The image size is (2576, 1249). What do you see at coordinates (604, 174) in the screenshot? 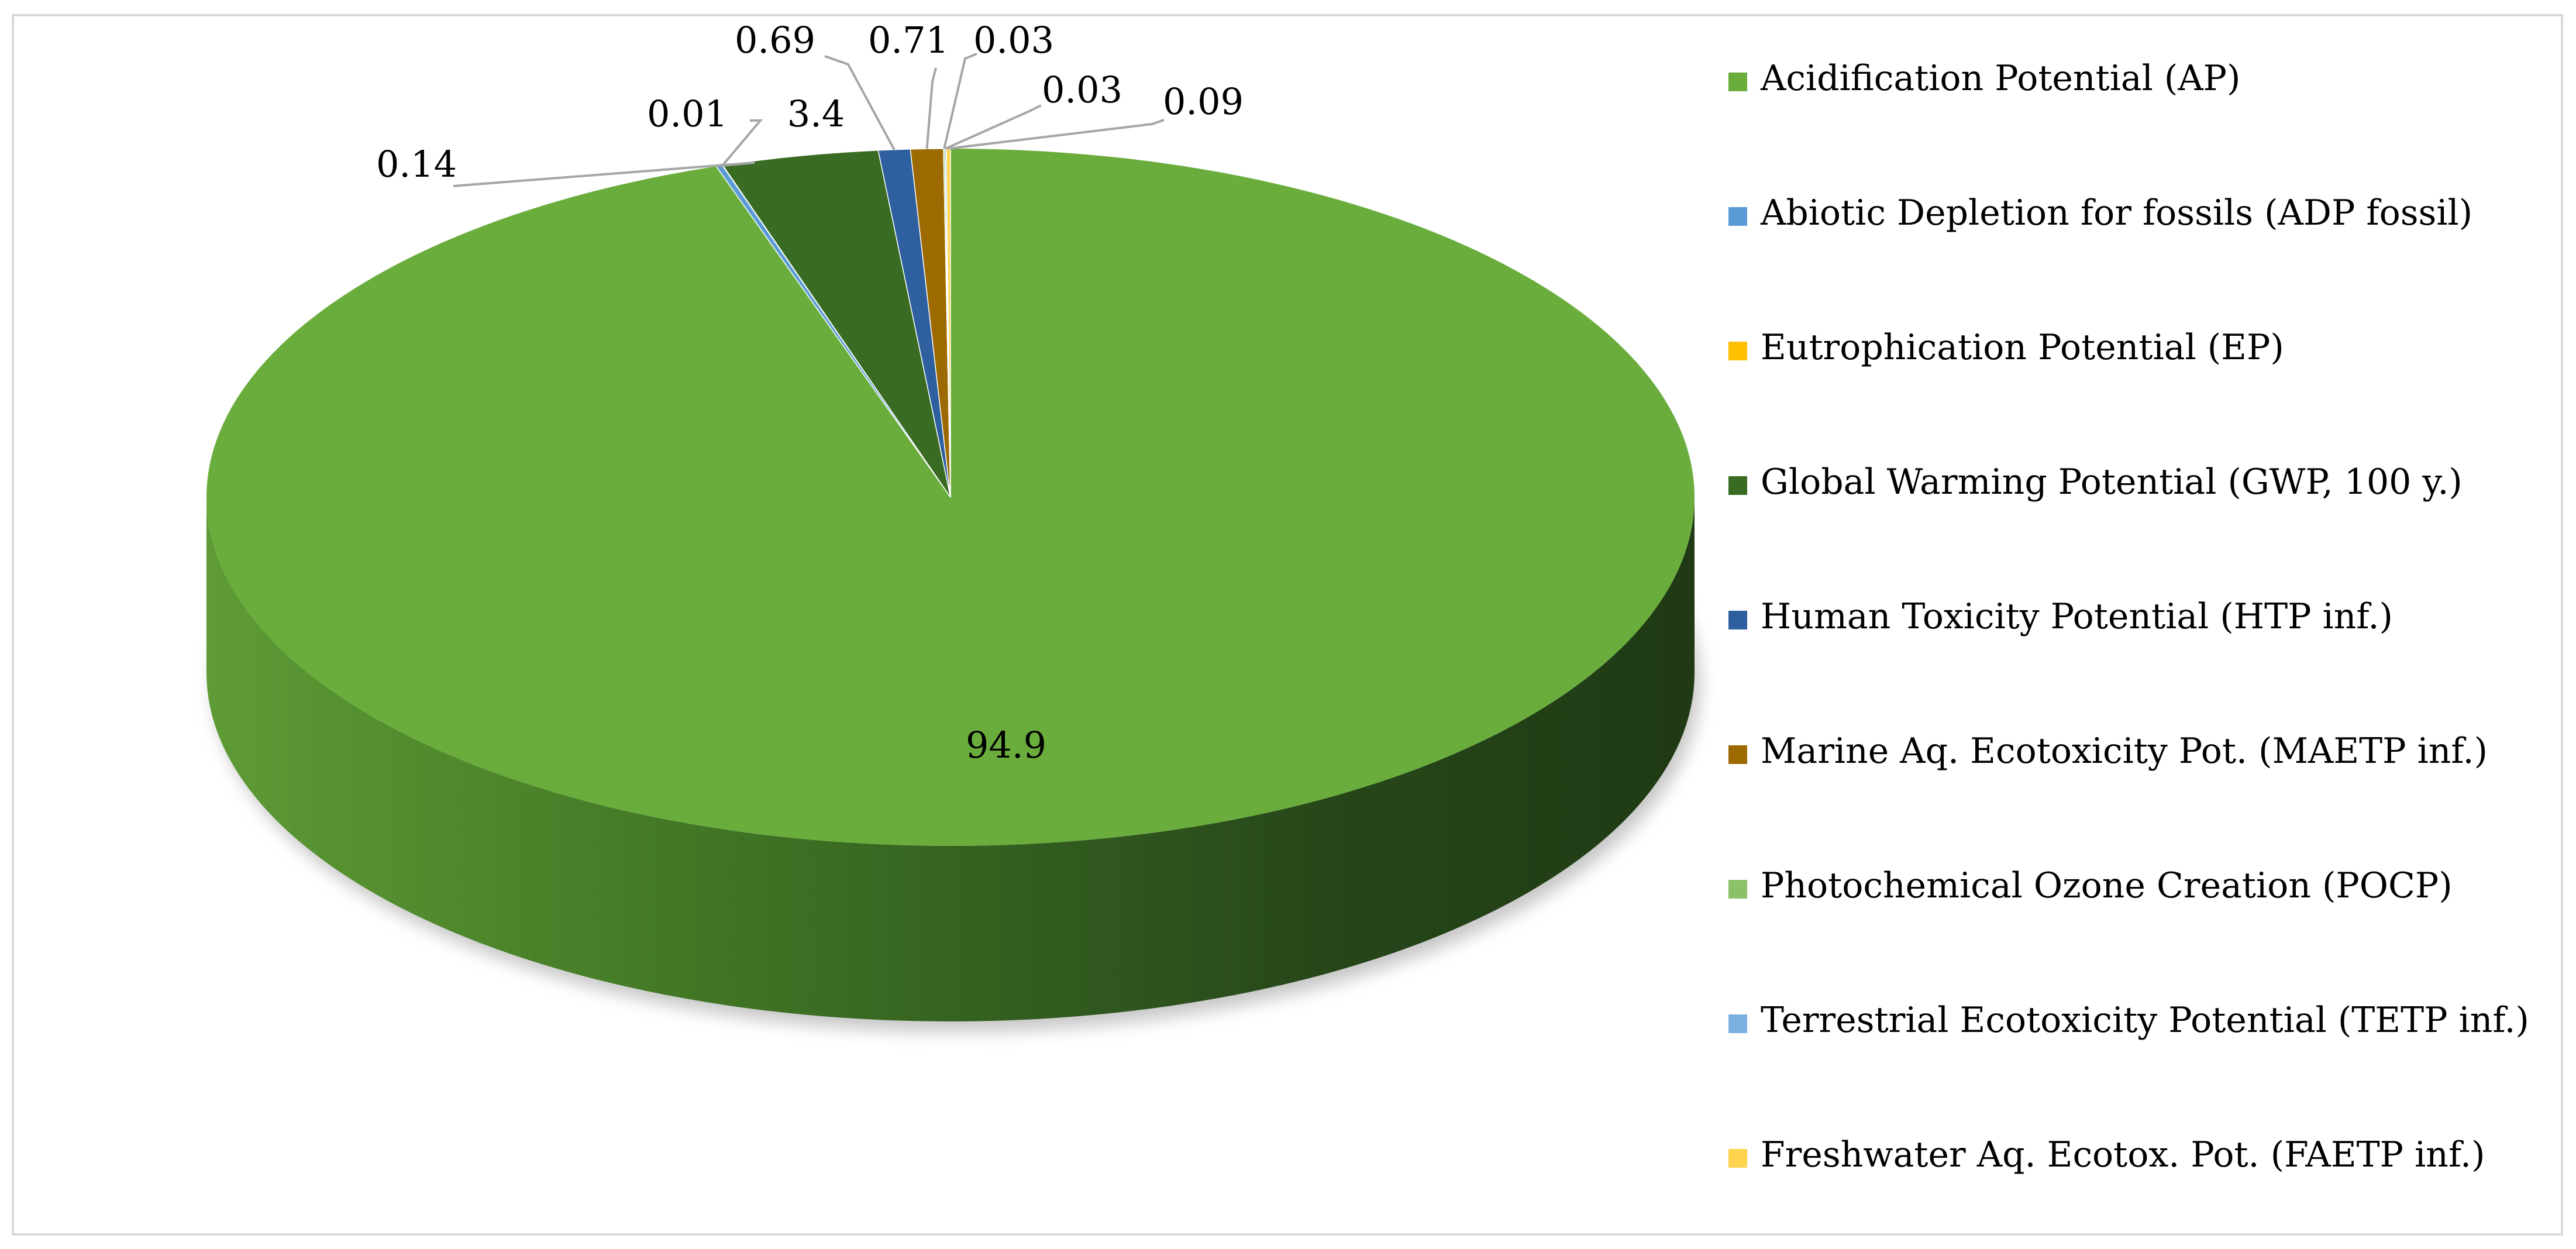
I see `leader-line-abiotic-depletion-for-fossils-adp-fossil` at bounding box center [604, 174].